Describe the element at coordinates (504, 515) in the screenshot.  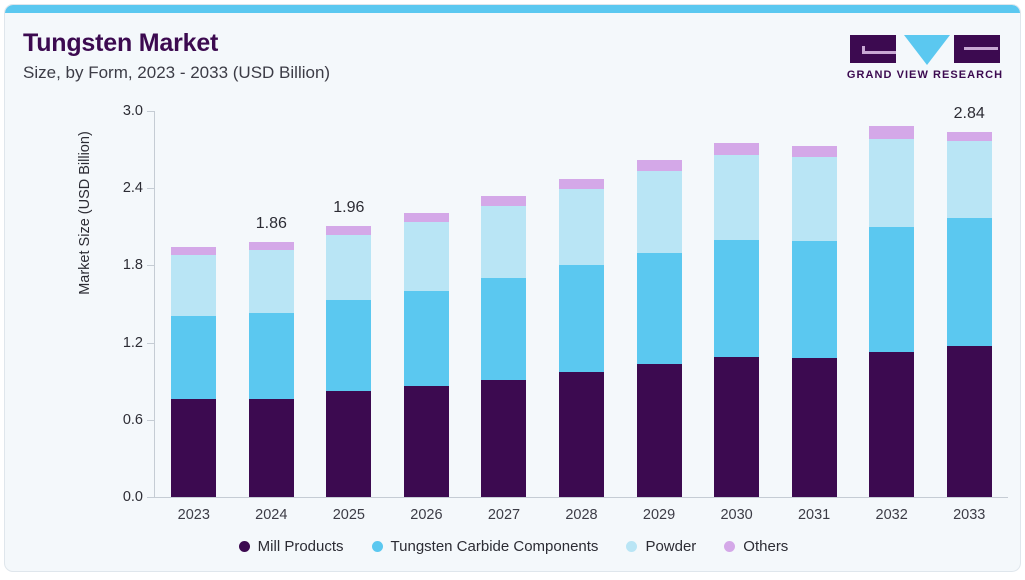
I see `x-axis-tick-label: 2027` at that location.